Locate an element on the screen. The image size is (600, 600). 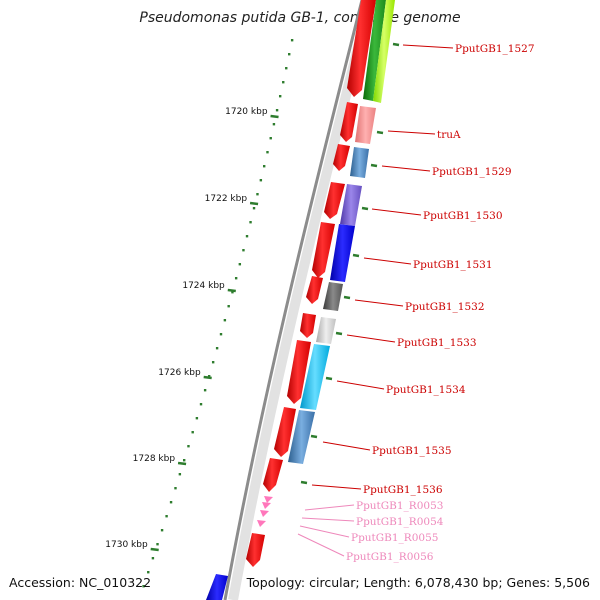
ruler-tick-label: 1722 kbp is located at coordinates (226, 199).